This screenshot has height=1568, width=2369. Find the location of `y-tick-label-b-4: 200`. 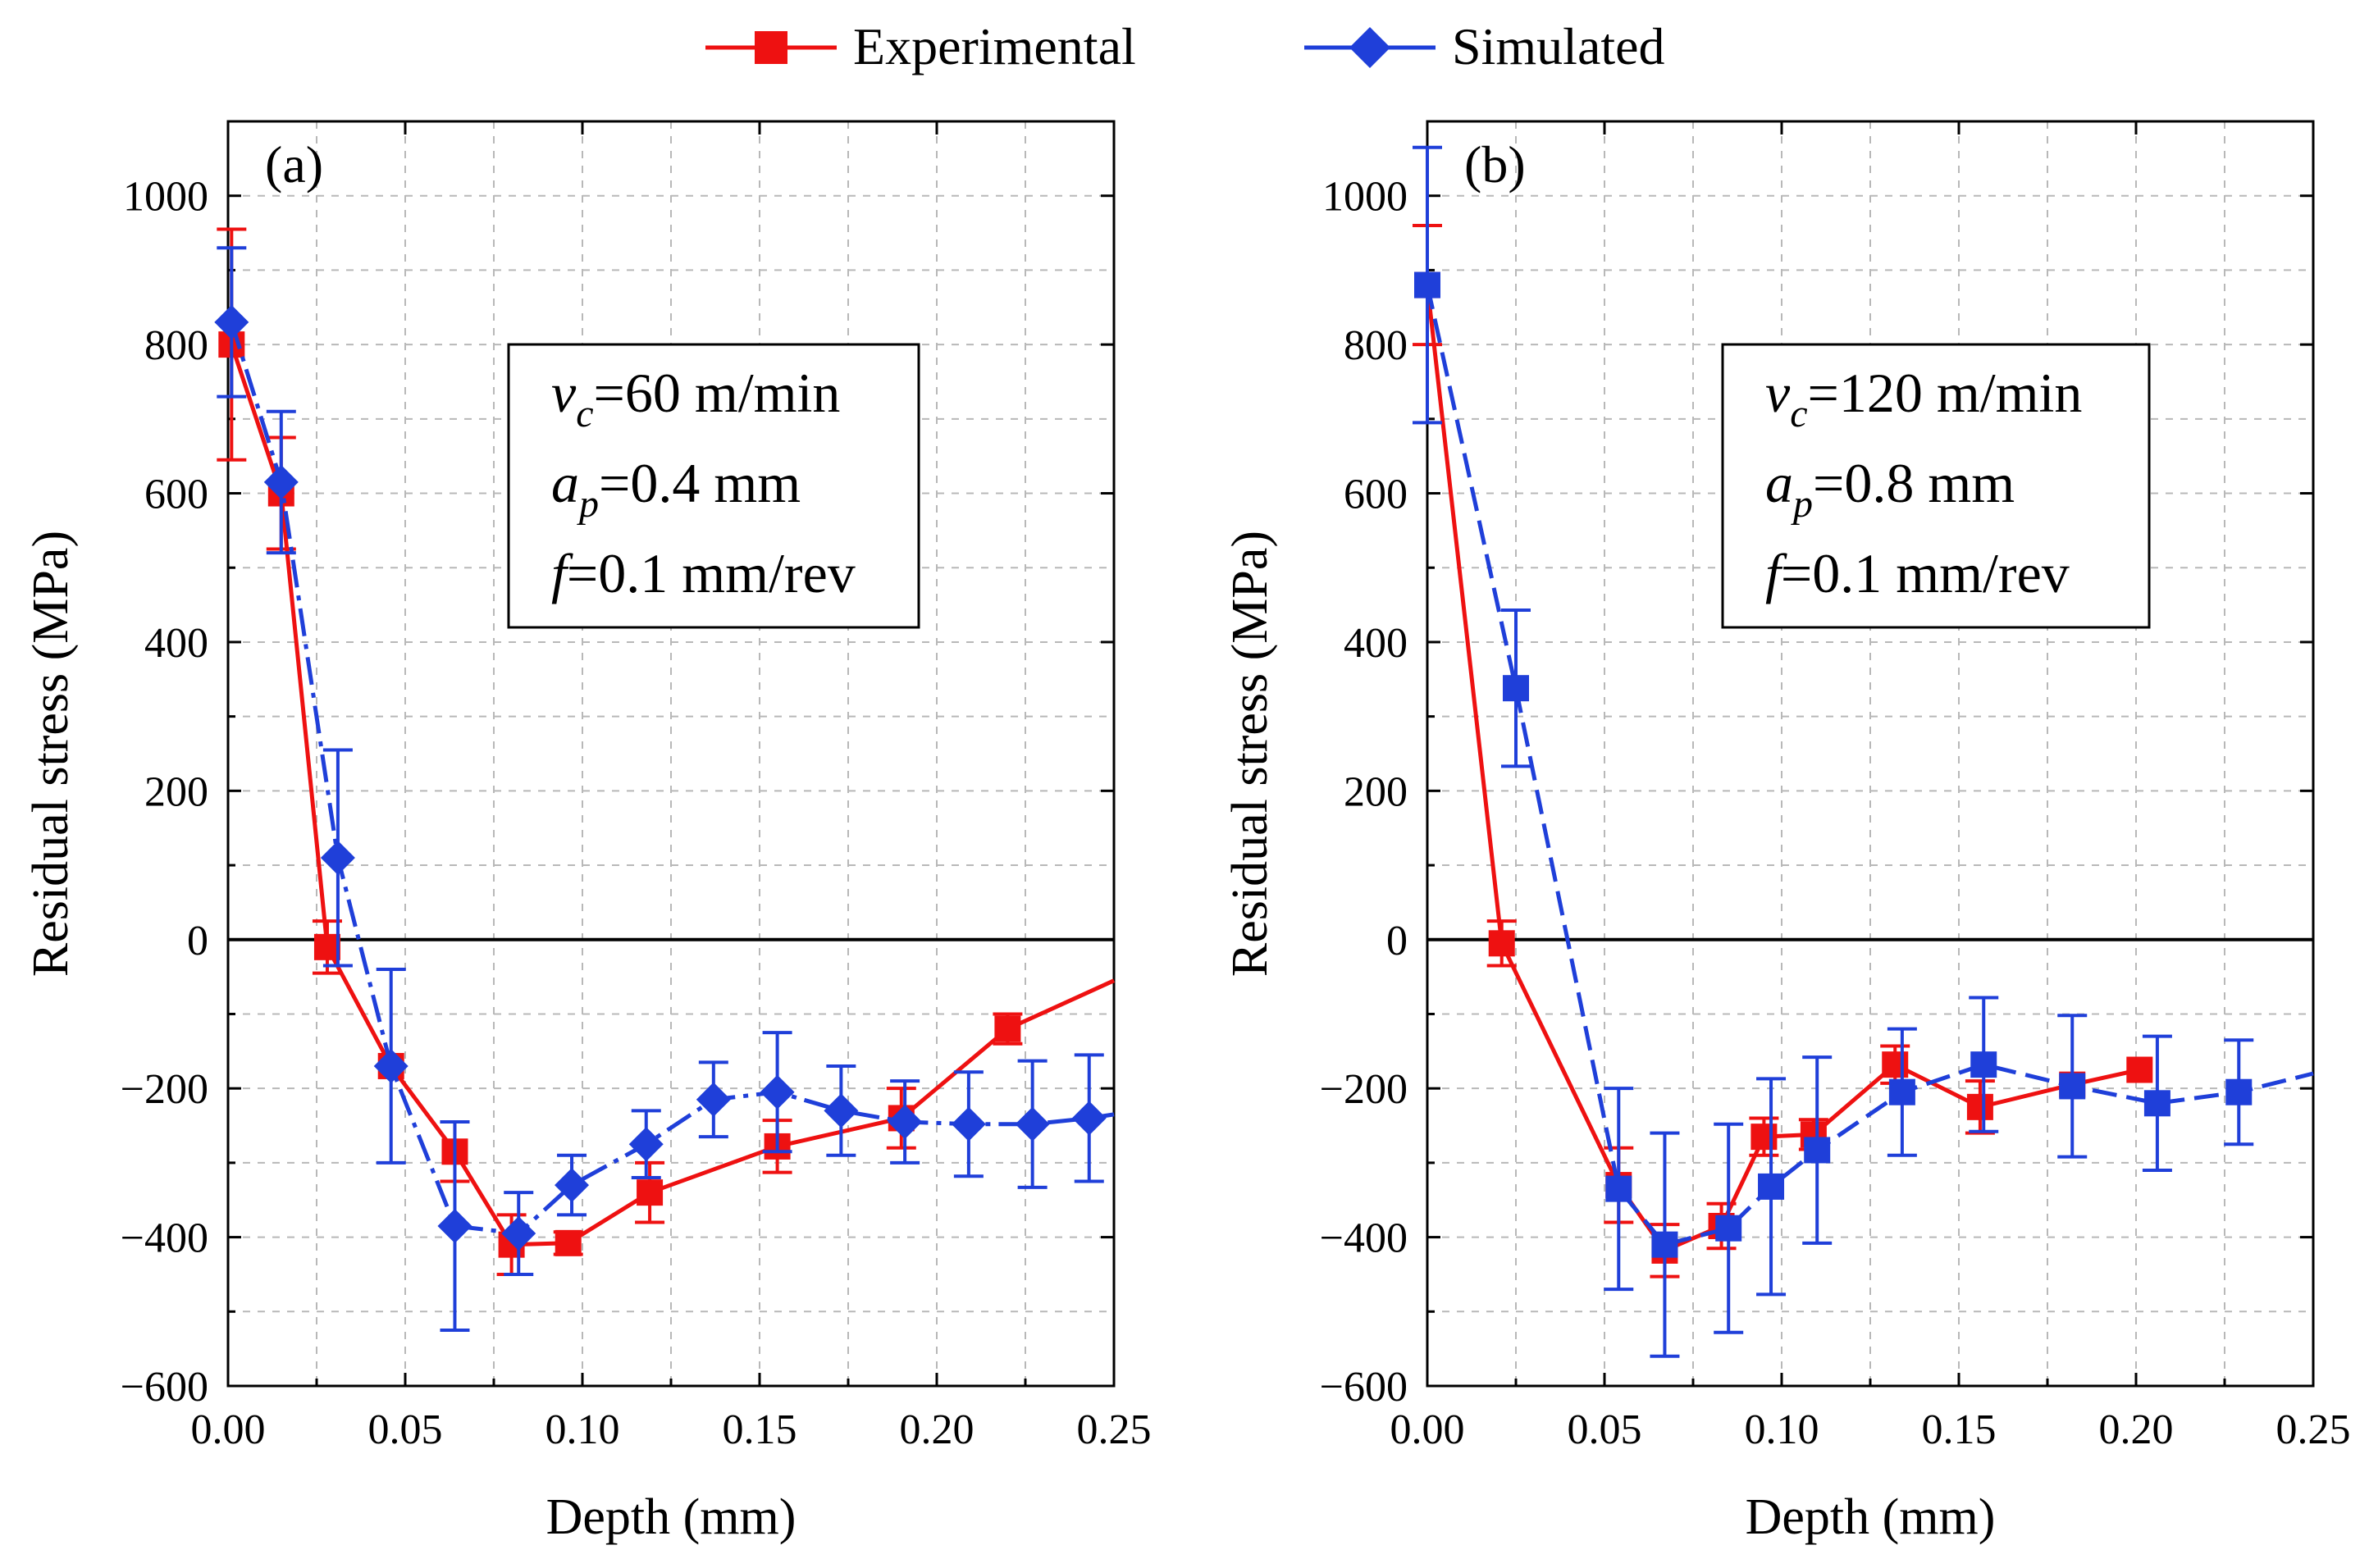

y-tick-label-b-4: 200 is located at coordinates (1376, 792).